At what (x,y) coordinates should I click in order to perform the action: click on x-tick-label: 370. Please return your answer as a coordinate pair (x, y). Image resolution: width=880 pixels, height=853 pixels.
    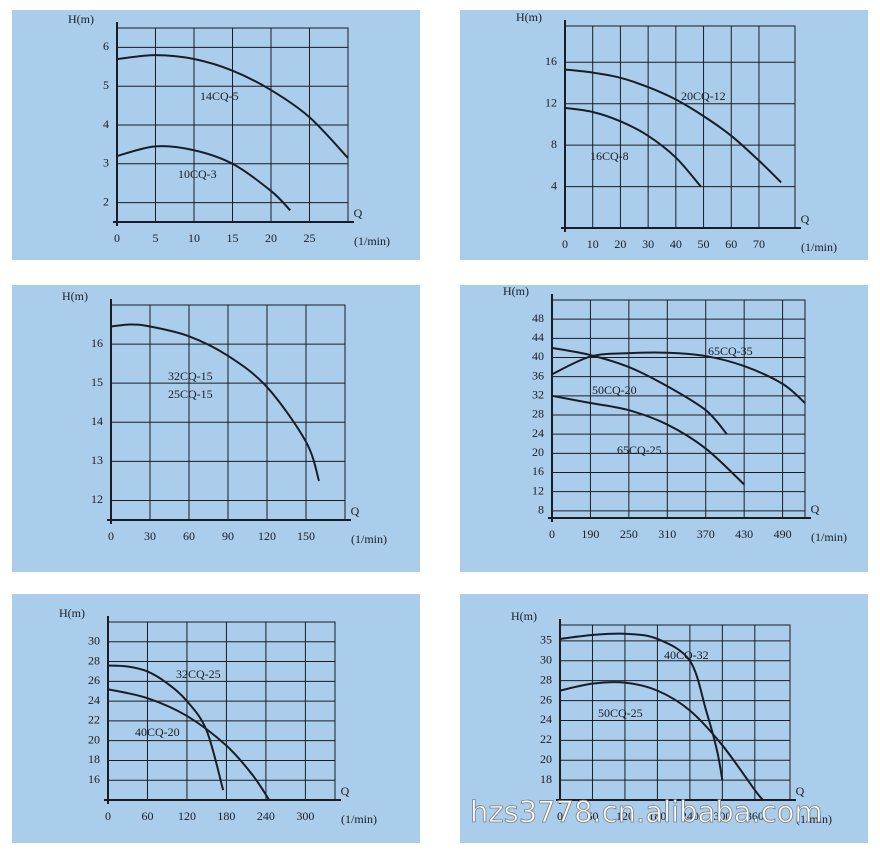
    Looking at the image, I should click on (706, 534).